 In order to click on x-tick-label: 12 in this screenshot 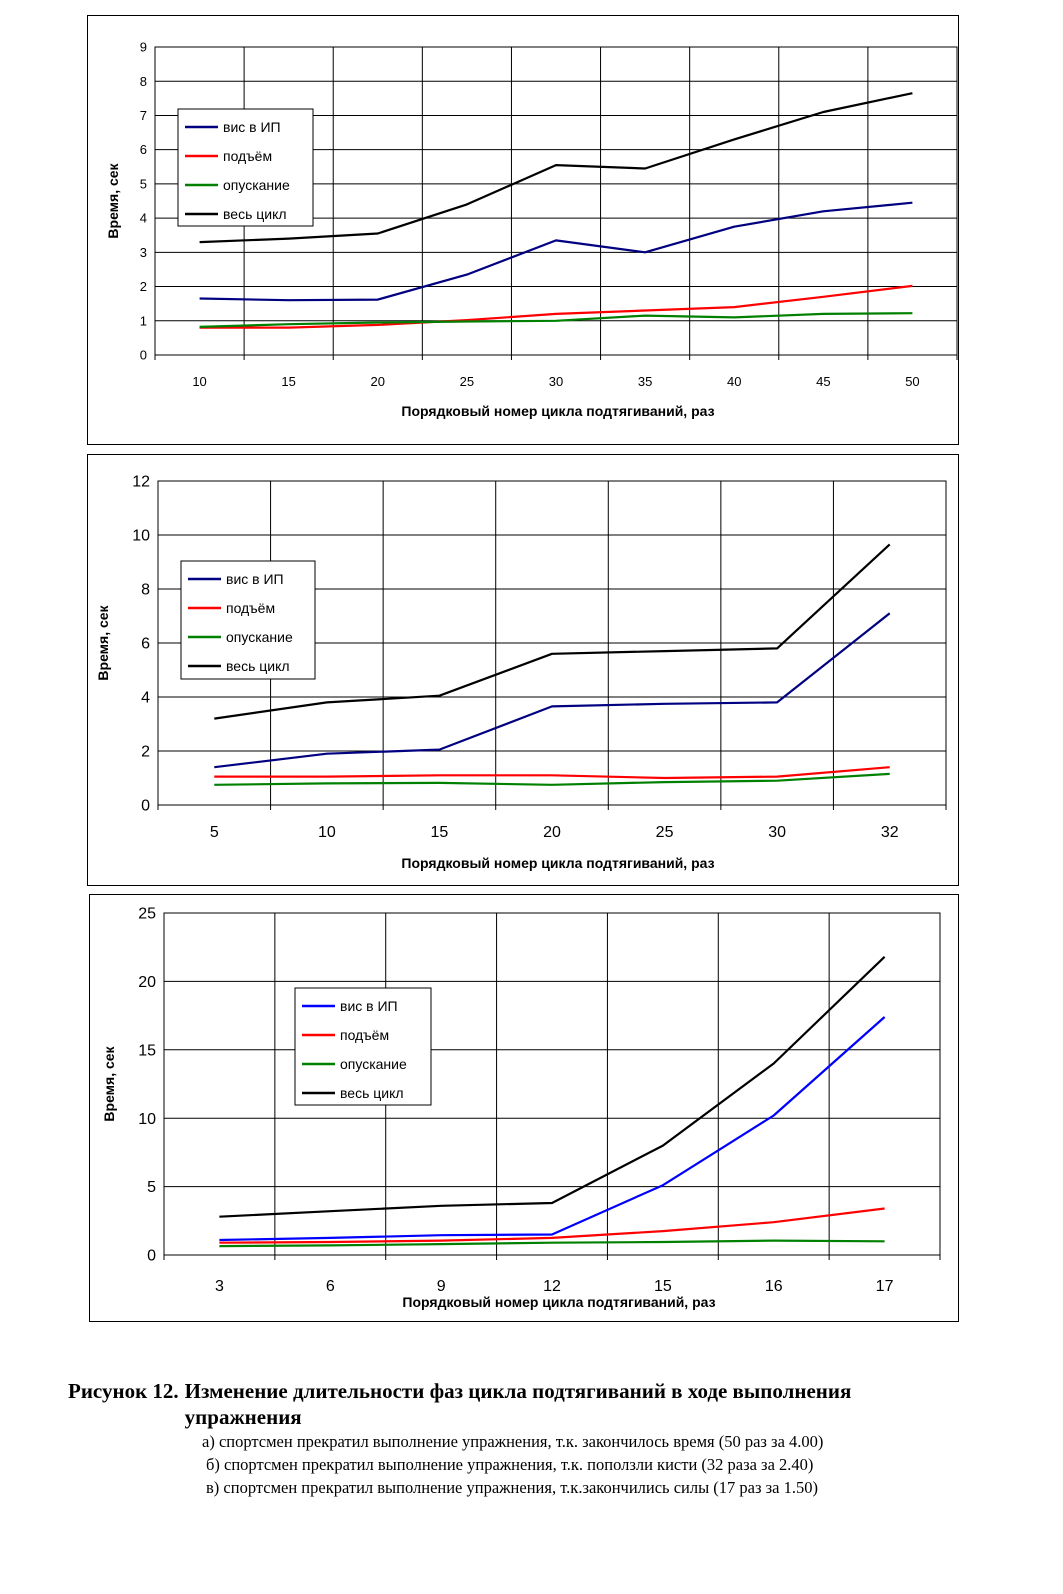, I will do `click(552, 1286)`.